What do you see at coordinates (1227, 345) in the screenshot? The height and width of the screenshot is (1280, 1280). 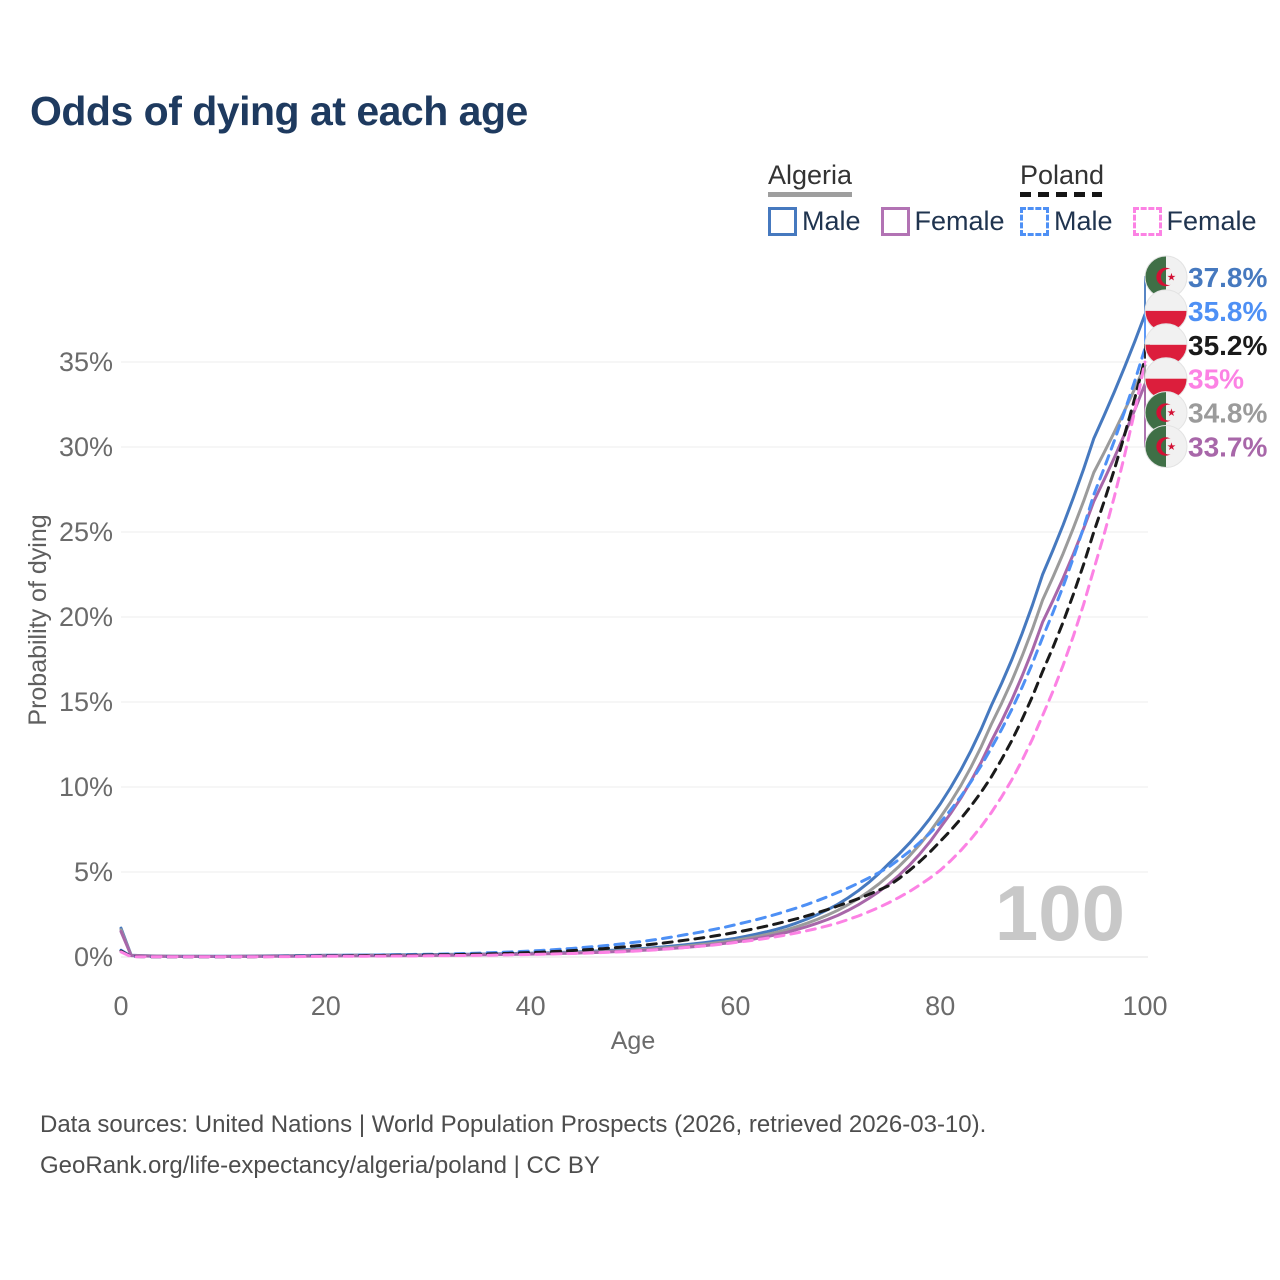 I see `end-value-label-poland-both: 35.2%` at bounding box center [1227, 345].